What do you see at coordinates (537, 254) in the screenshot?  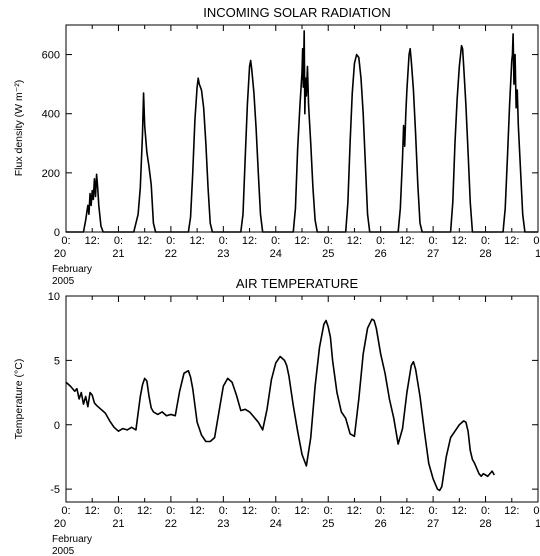 I see `solar-x-day-label: 1` at bounding box center [537, 254].